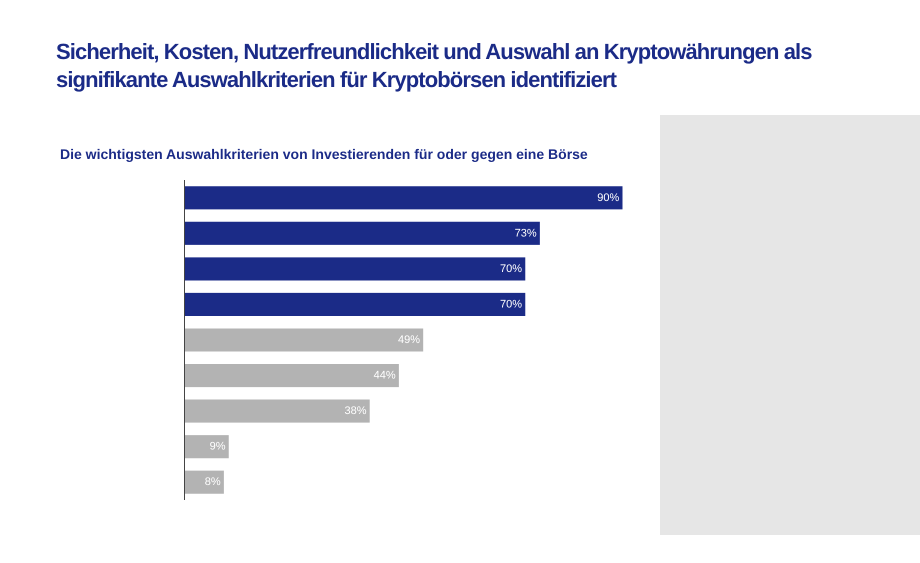  What do you see at coordinates (218, 446) in the screenshot?
I see `data-label: 9%` at bounding box center [218, 446].